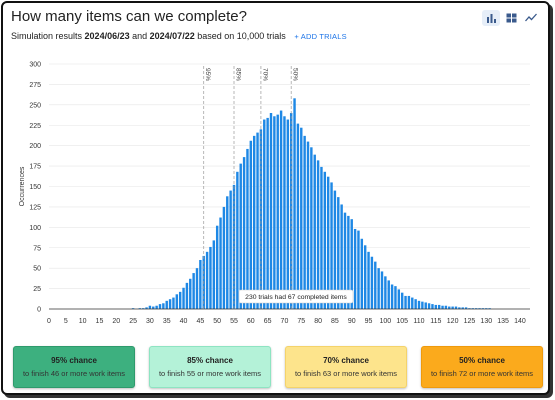 The height and width of the screenshot is (400, 555). I want to click on x-tick-label: 35, so click(167, 321).